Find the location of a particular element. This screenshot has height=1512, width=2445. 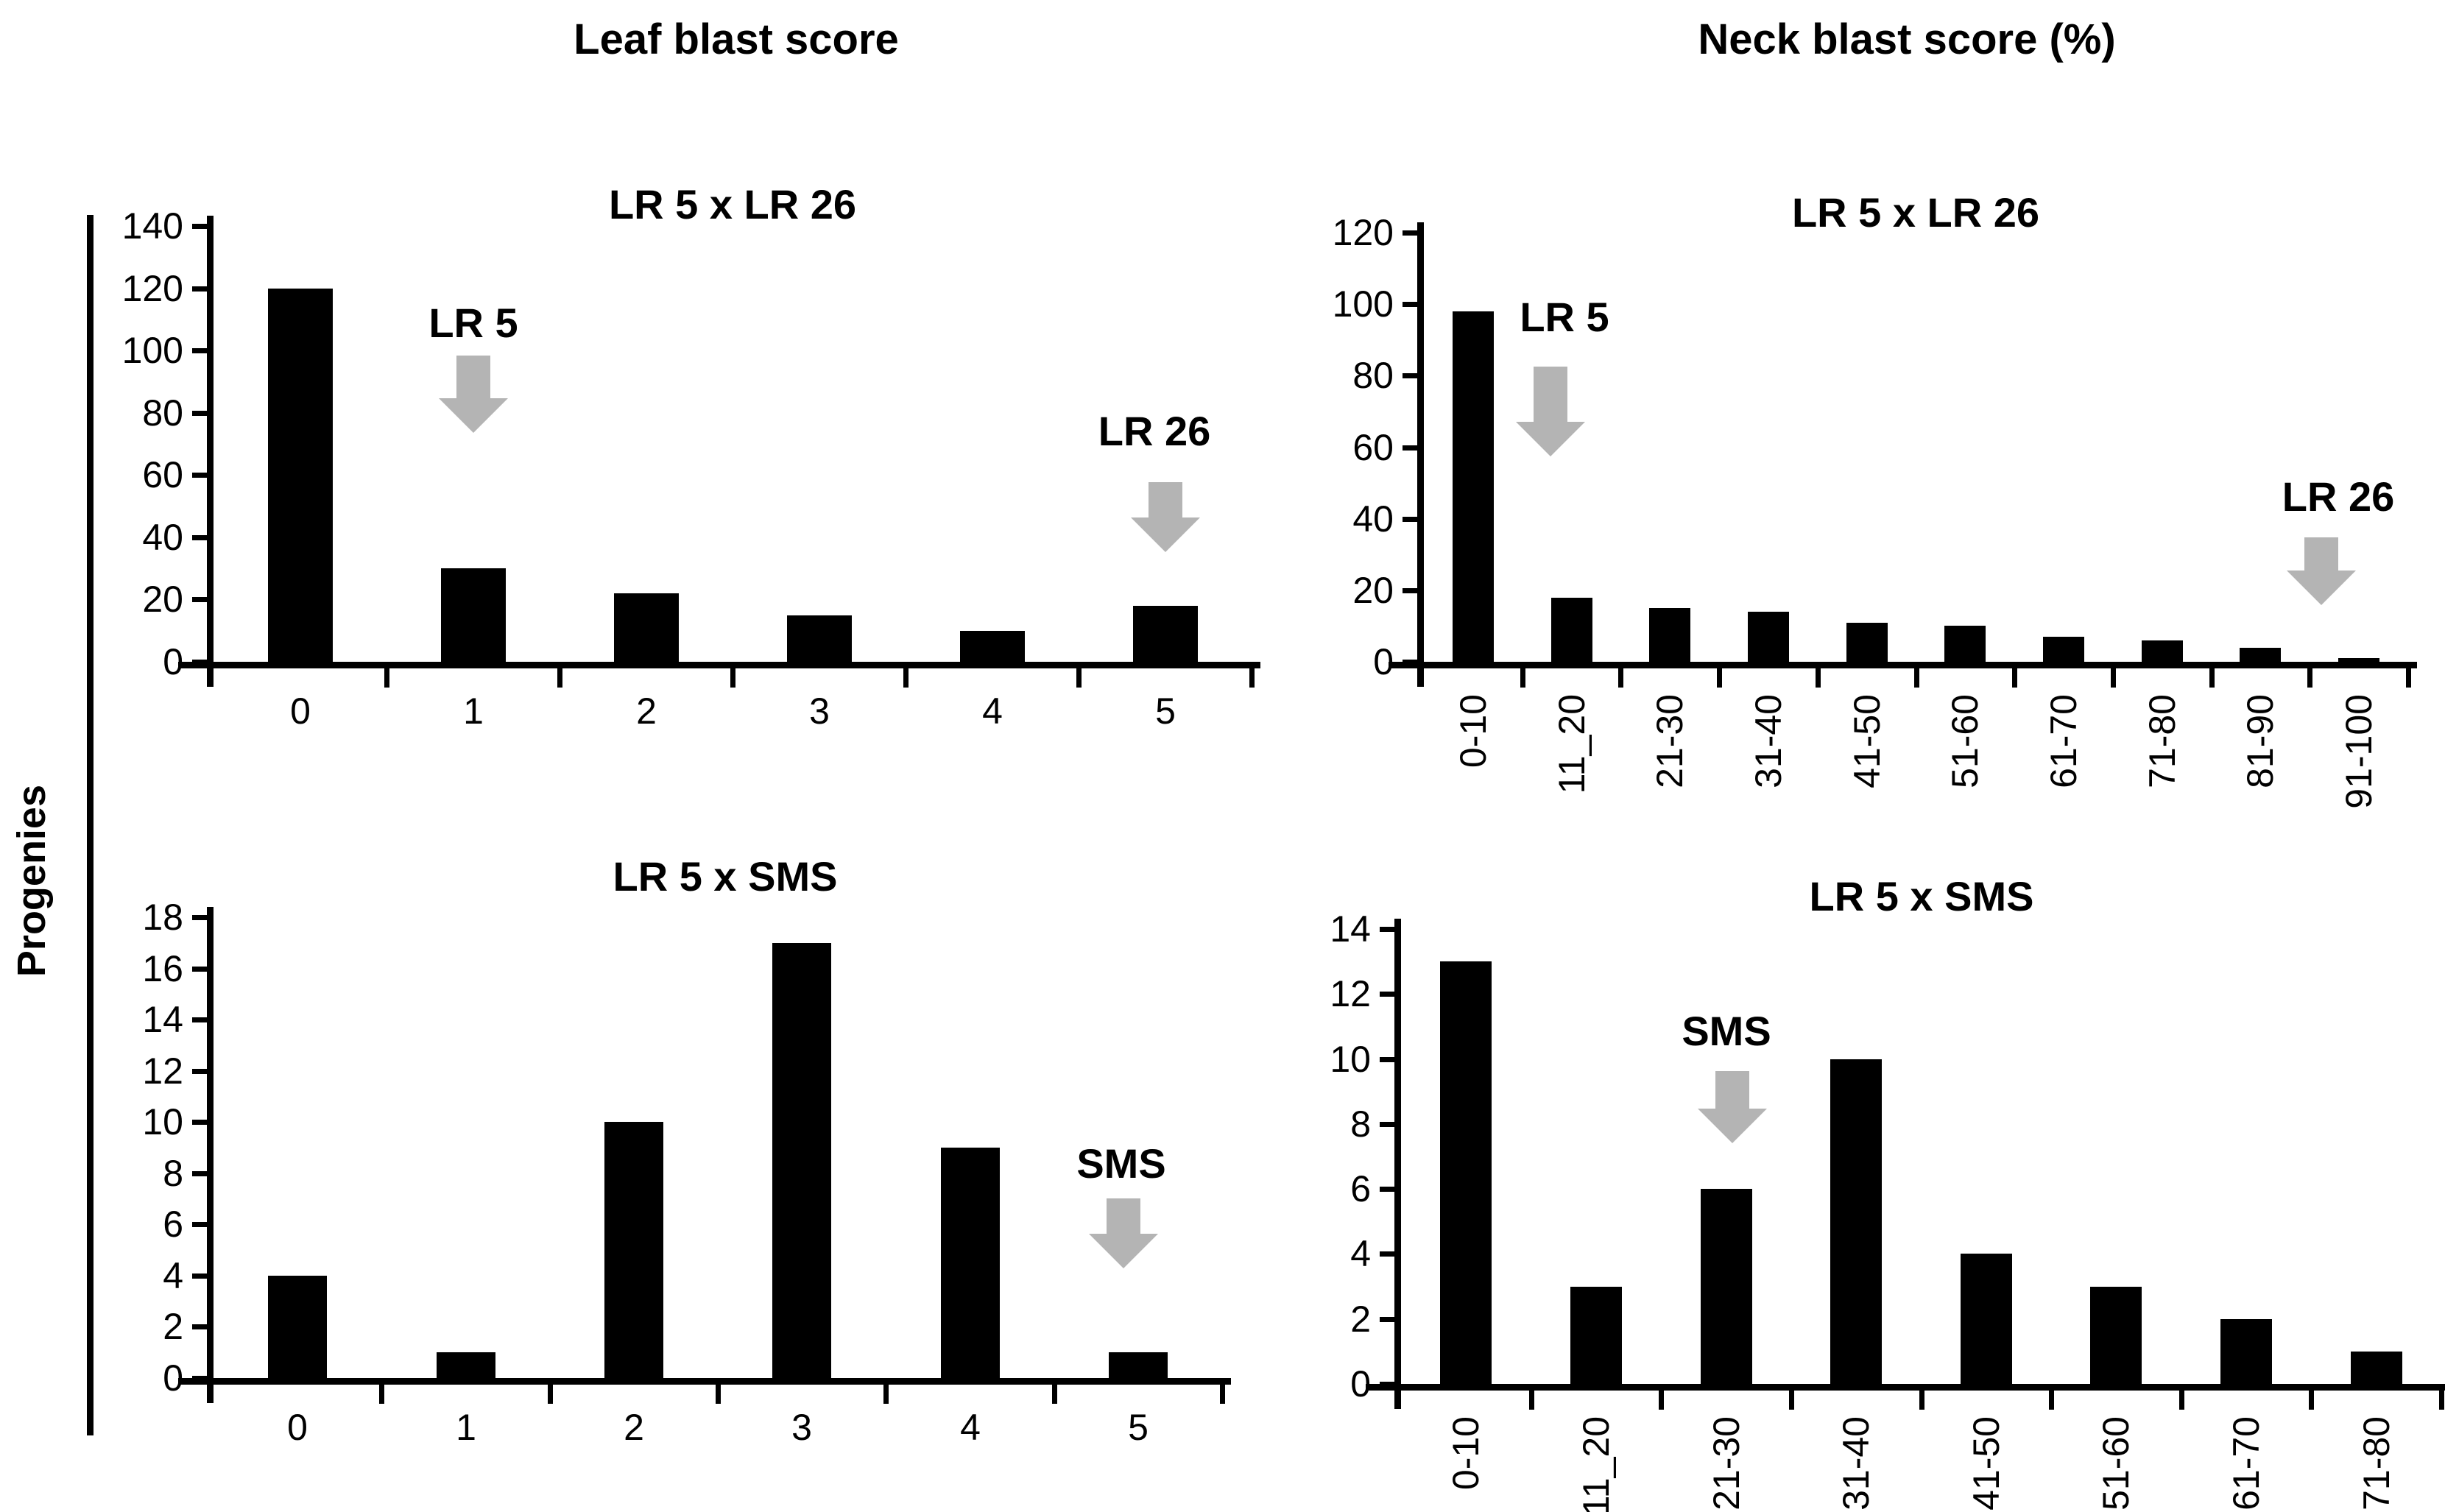

y-tick-label: 2 is located at coordinates (1360, 1319).